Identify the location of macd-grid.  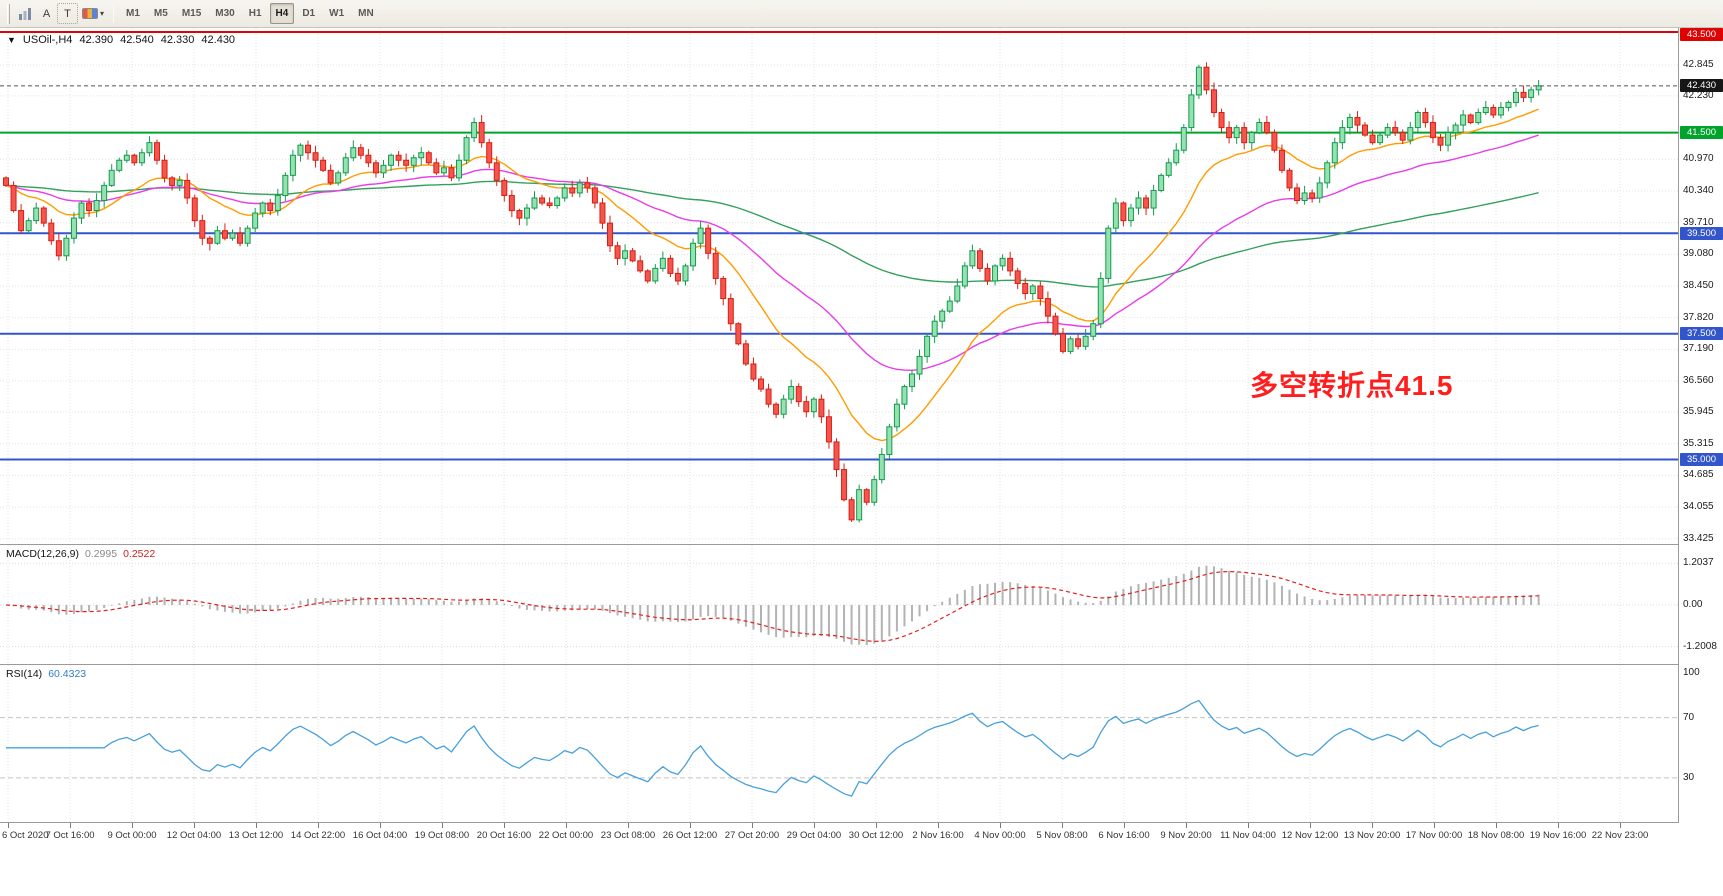
(839, 605).